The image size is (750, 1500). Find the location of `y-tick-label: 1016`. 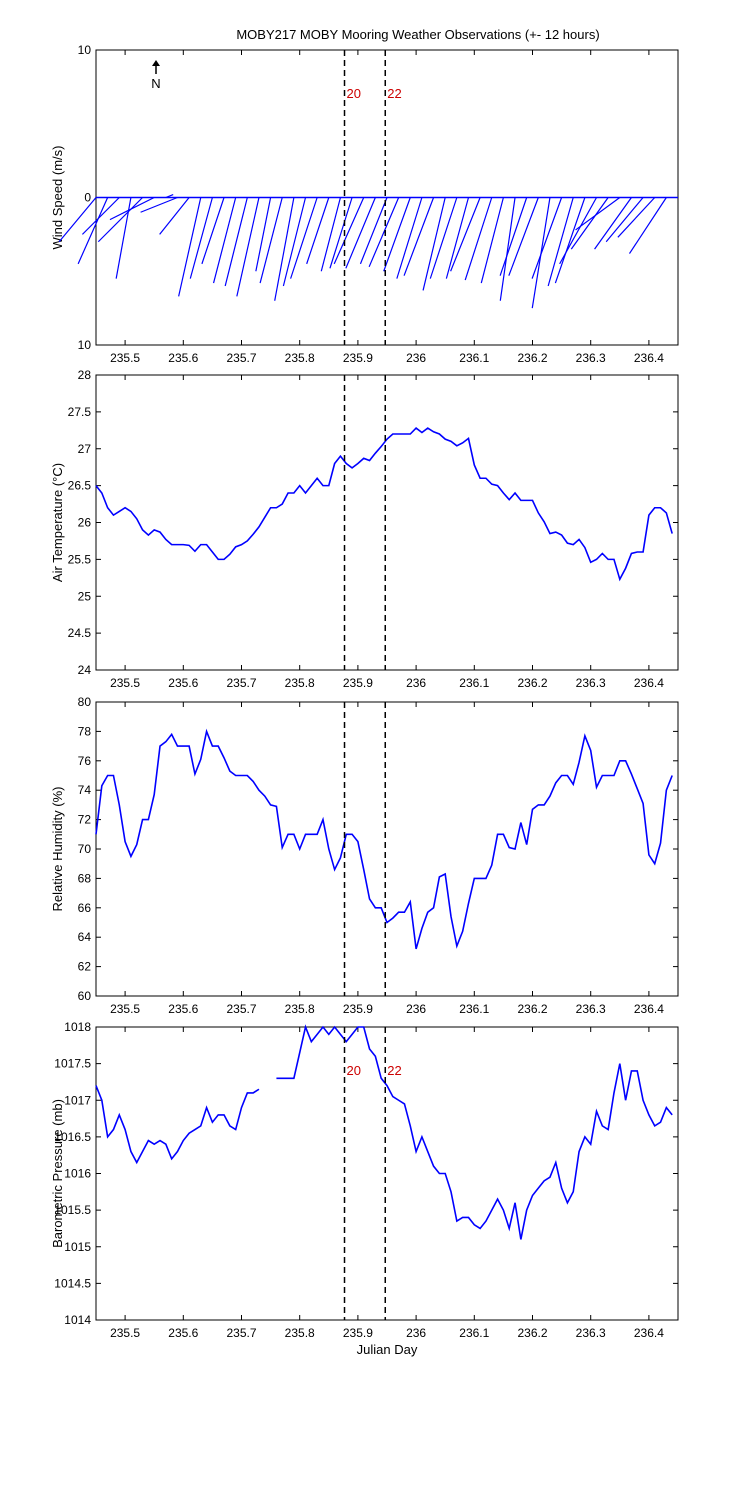

y-tick-label: 1016 is located at coordinates (77, 1174).